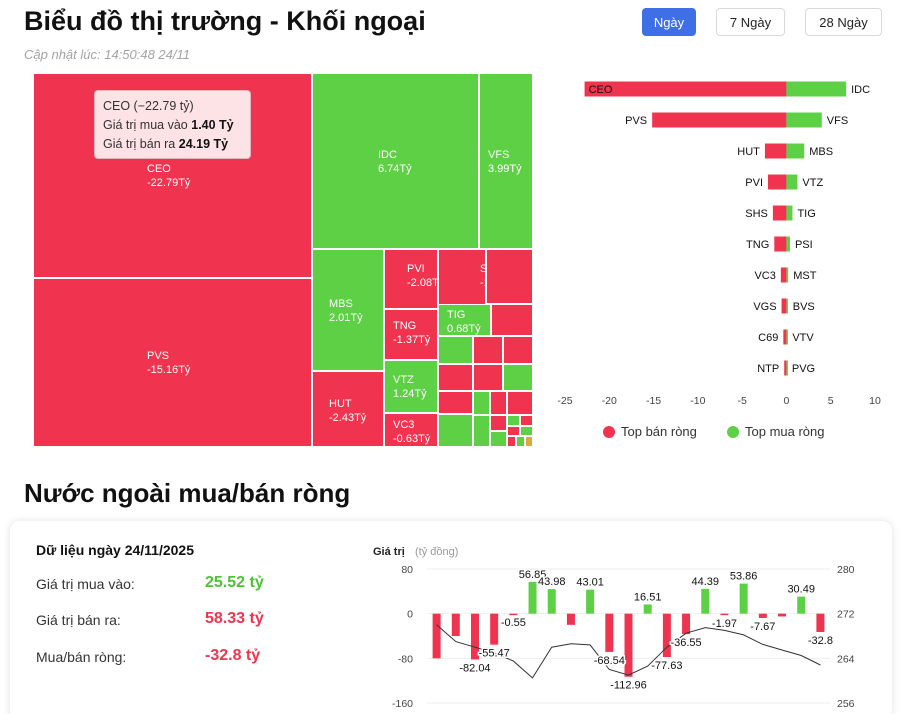  What do you see at coordinates (348, 418) in the screenshot?
I see `treemap-label-value: -2.43Tỷ` at bounding box center [348, 418].